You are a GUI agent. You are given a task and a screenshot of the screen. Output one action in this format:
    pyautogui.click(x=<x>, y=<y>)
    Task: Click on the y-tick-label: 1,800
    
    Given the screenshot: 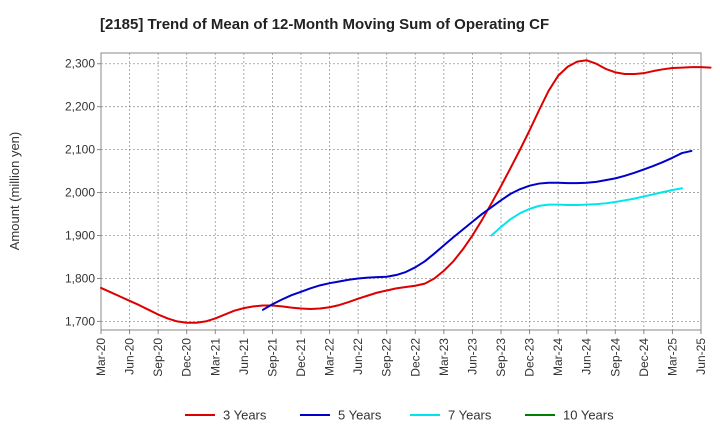 What is the action you would take?
    pyautogui.click(x=80, y=278)
    